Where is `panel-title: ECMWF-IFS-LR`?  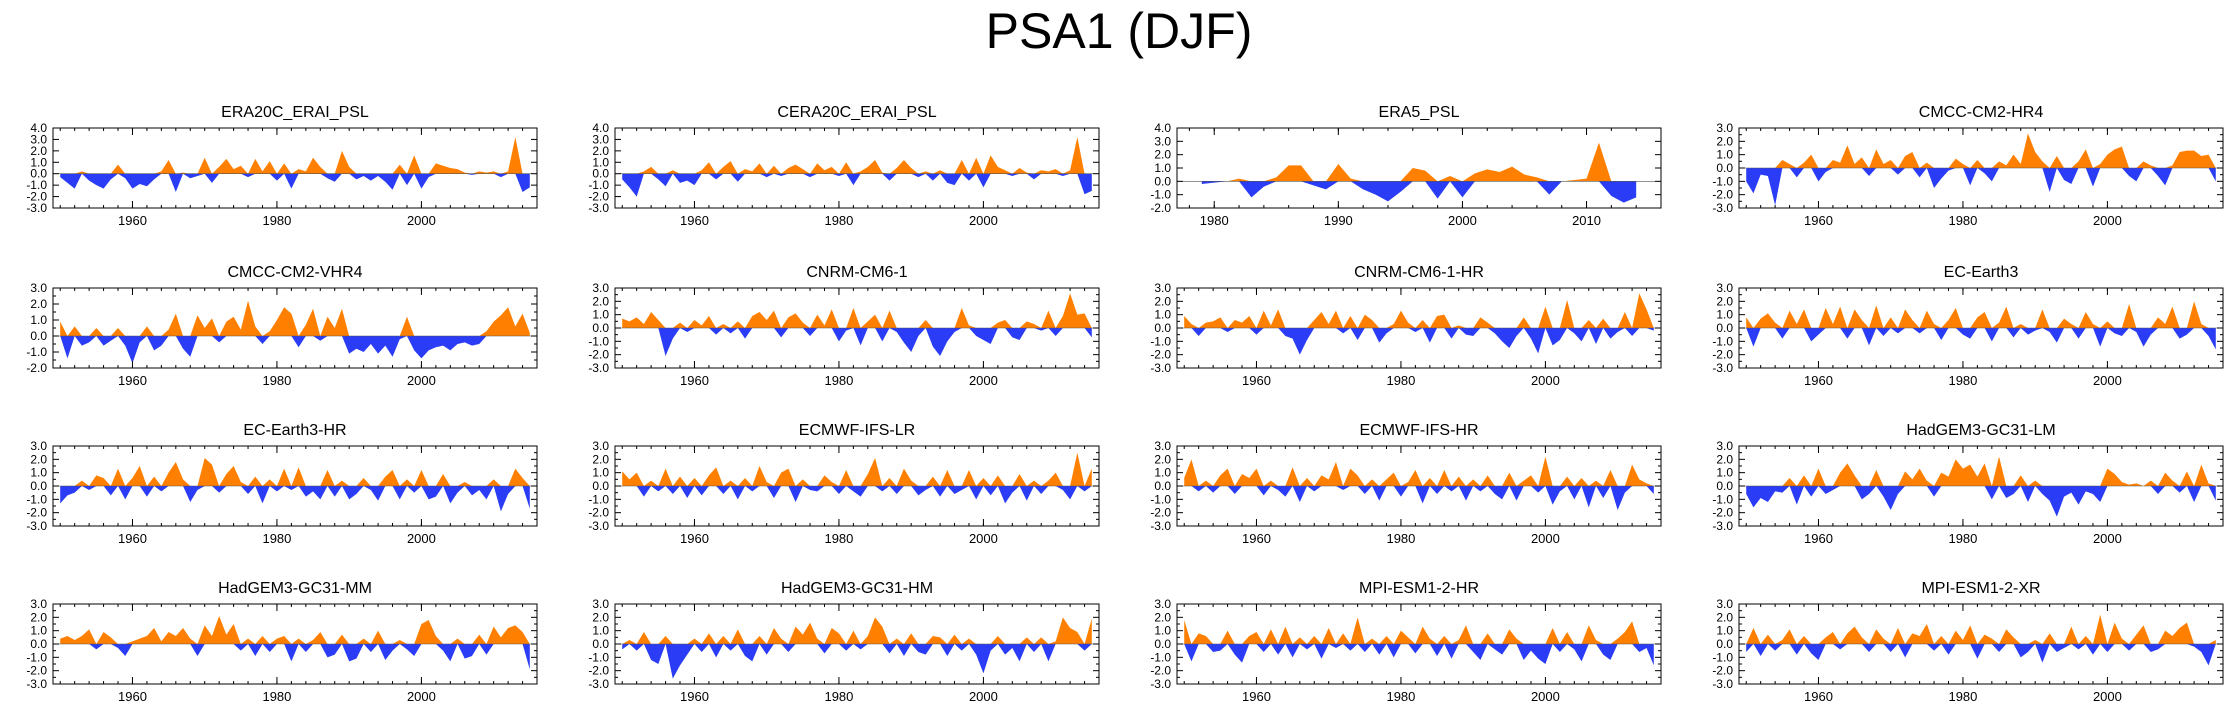 panel-title: ECMWF-IFS-LR is located at coordinates (857, 430).